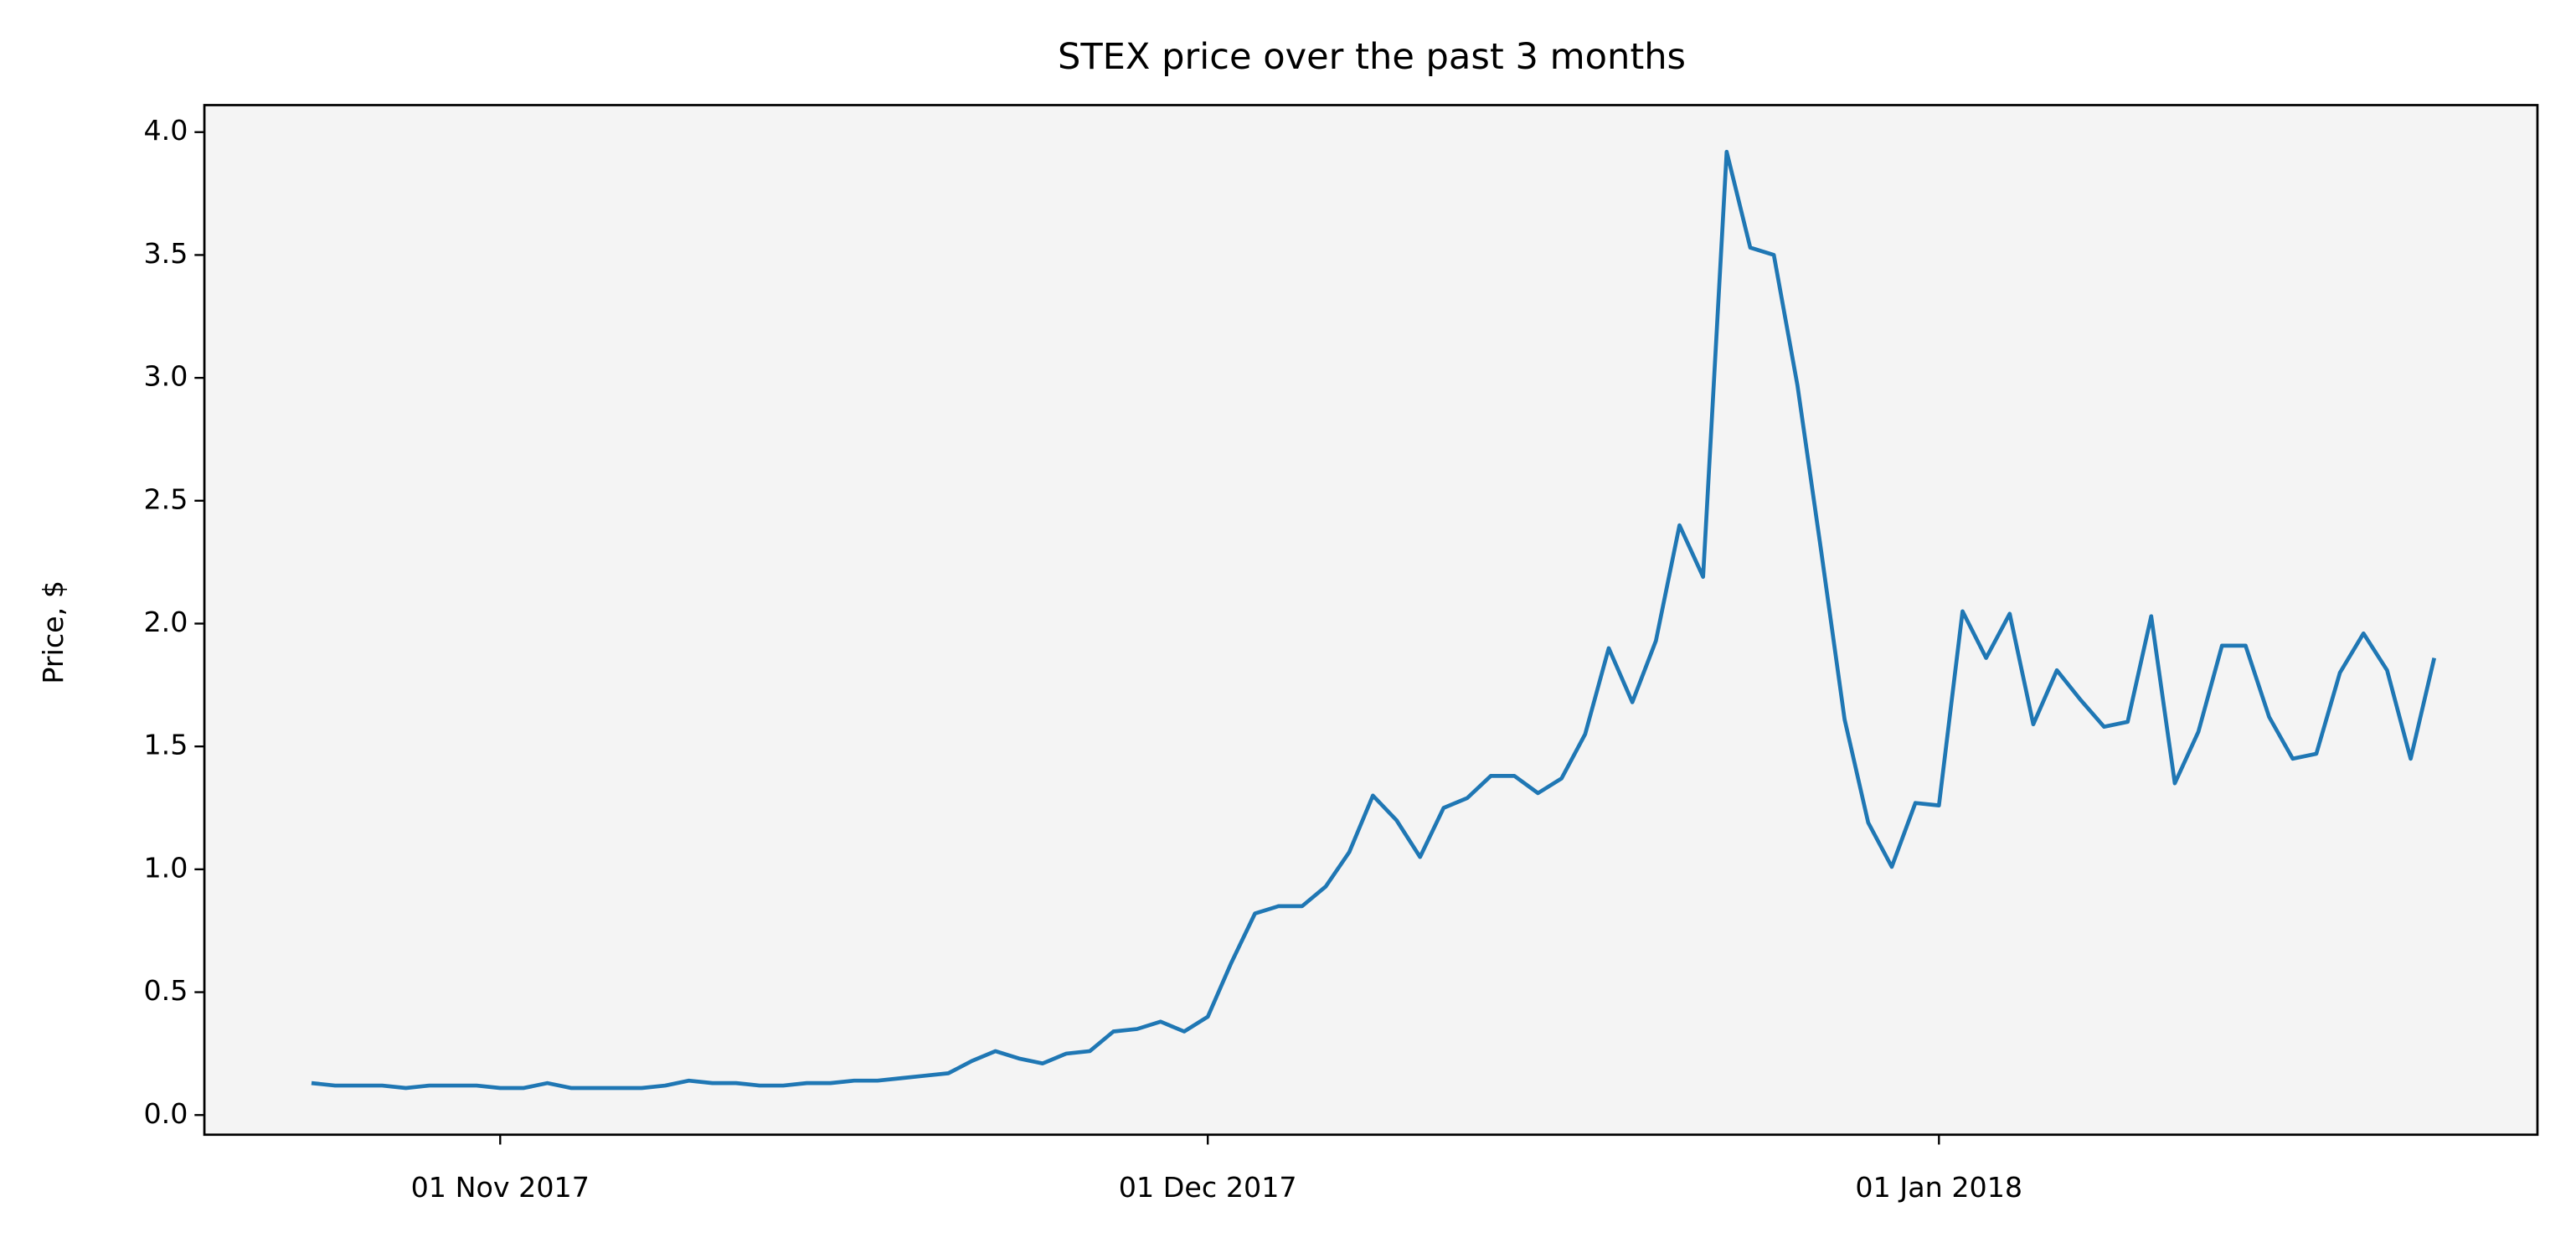 The height and width of the screenshot is (1248, 2576). I want to click on x-tick-label: 01 Dec 2017, so click(1208, 1187).